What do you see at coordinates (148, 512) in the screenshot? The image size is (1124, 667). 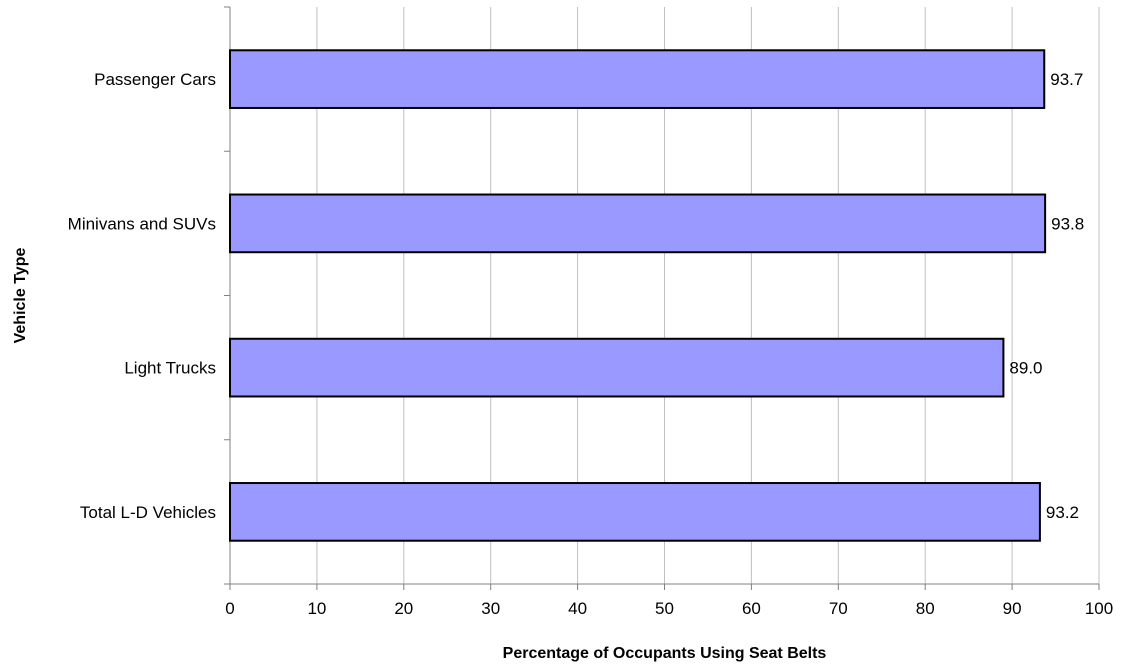 I see `y-category-label: Total L-D Vehicles` at bounding box center [148, 512].